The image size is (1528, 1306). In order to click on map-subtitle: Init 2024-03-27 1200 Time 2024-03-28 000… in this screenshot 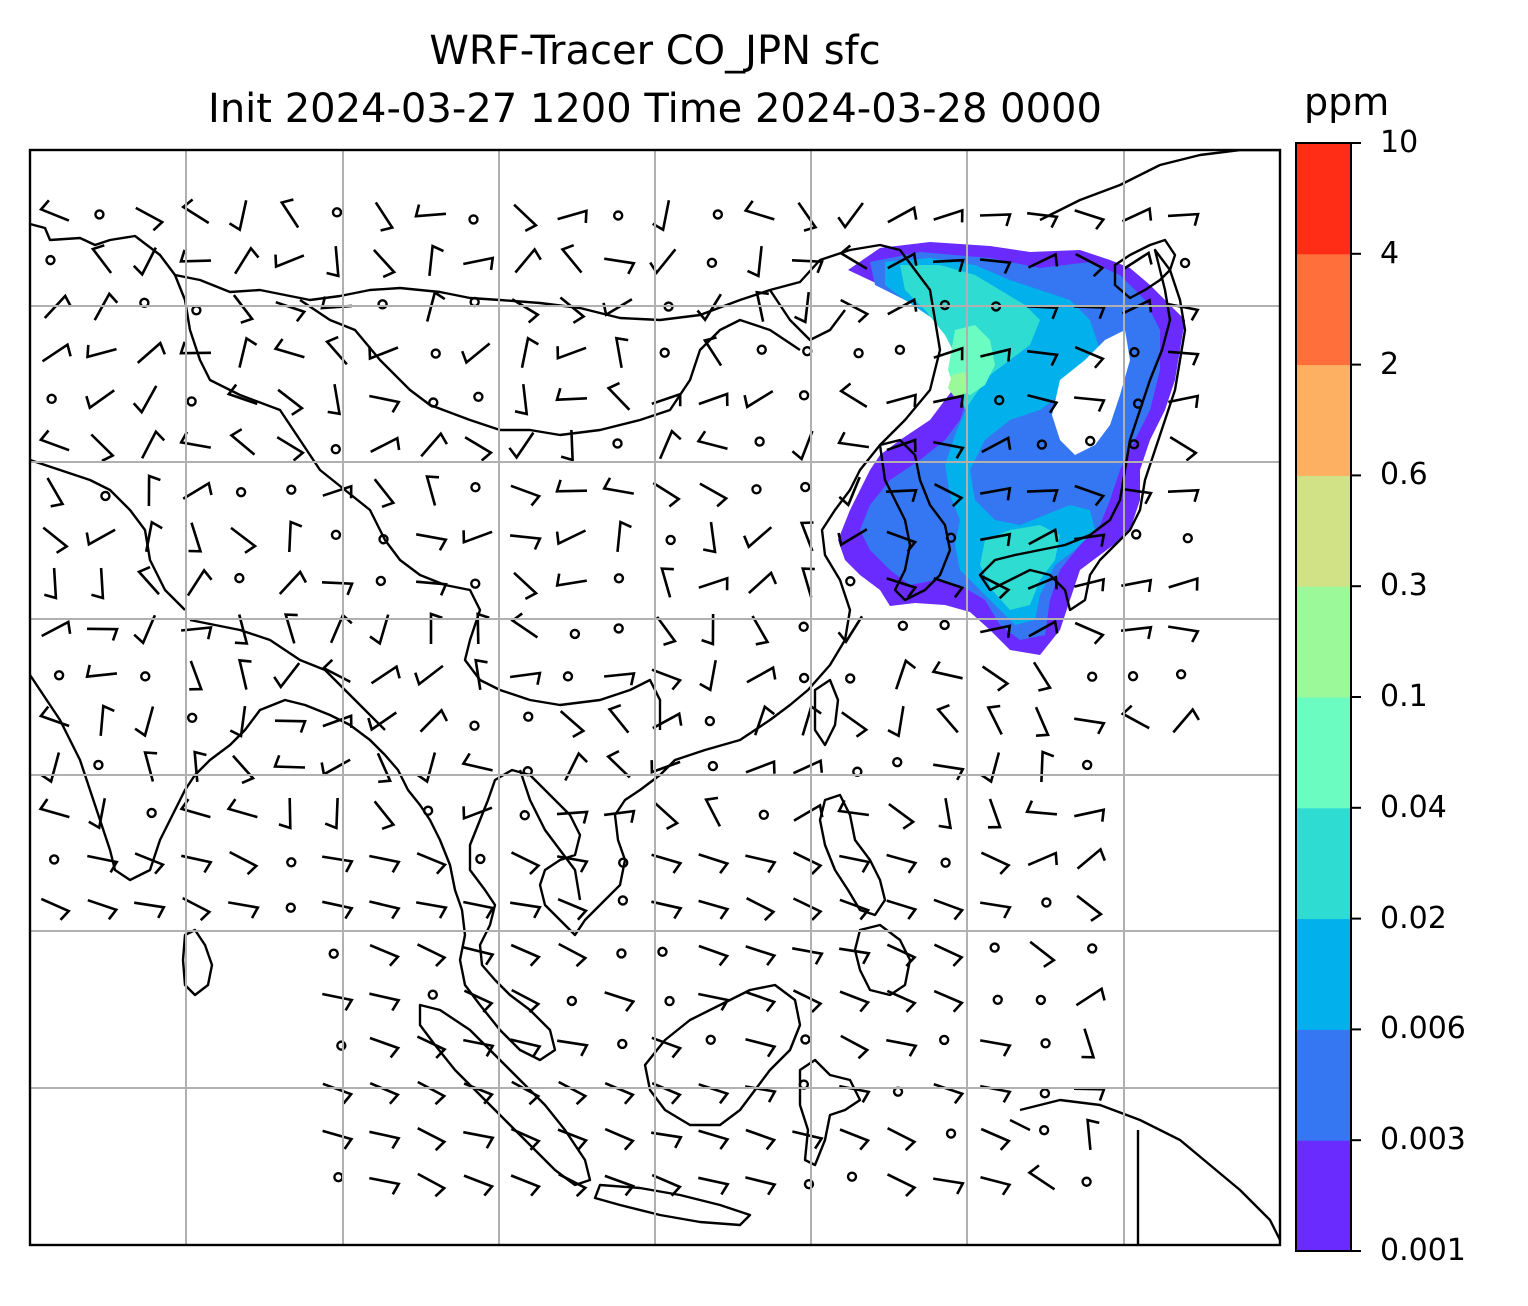, I will do `click(655, 109)`.